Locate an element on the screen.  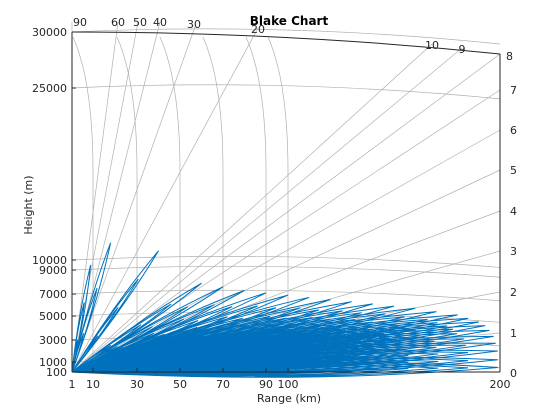
elevation-angle-label: 90 is located at coordinates (80, 22).